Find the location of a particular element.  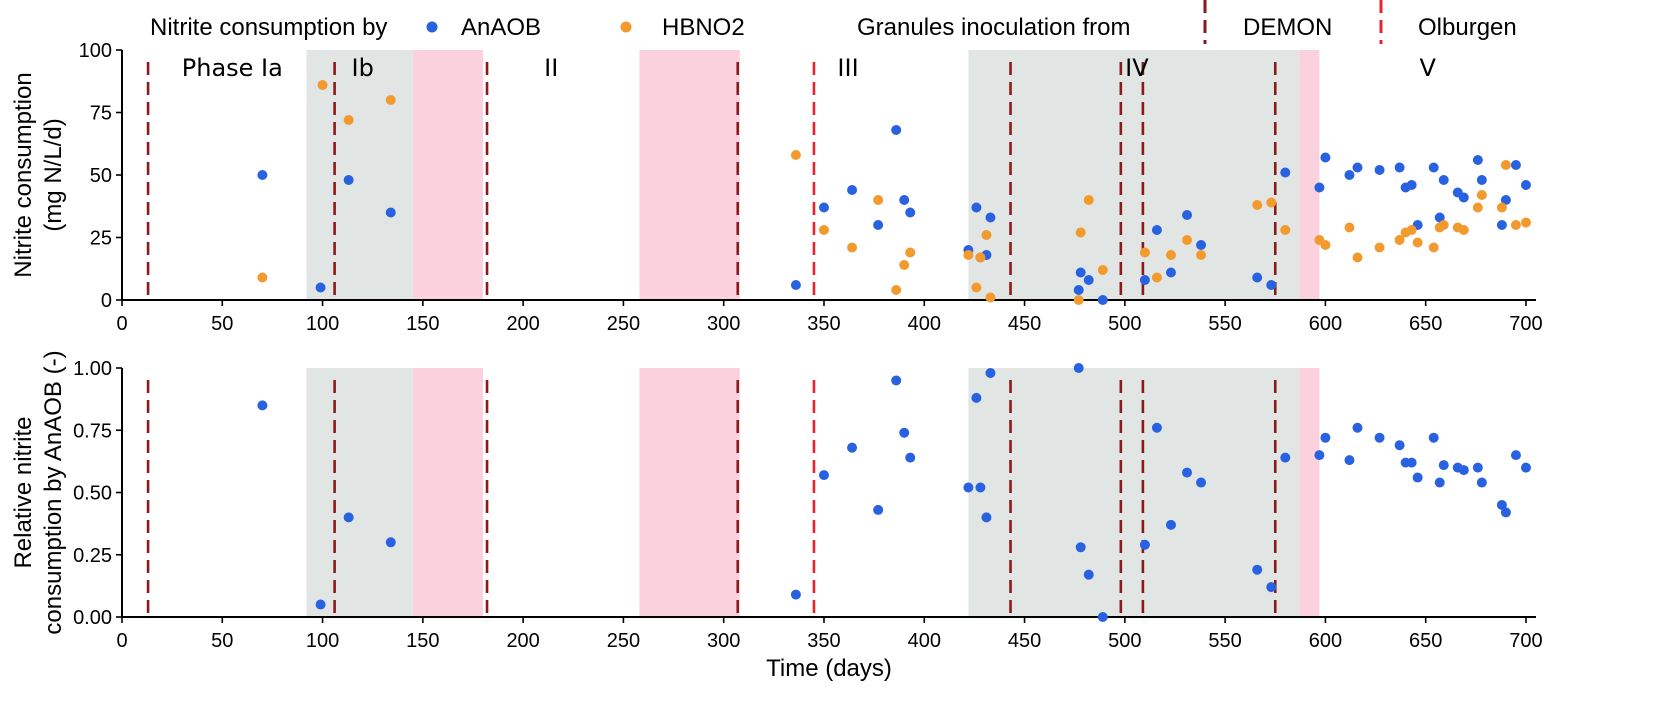

legend-olburgen-label: Olburgen is located at coordinates (1467, 27).